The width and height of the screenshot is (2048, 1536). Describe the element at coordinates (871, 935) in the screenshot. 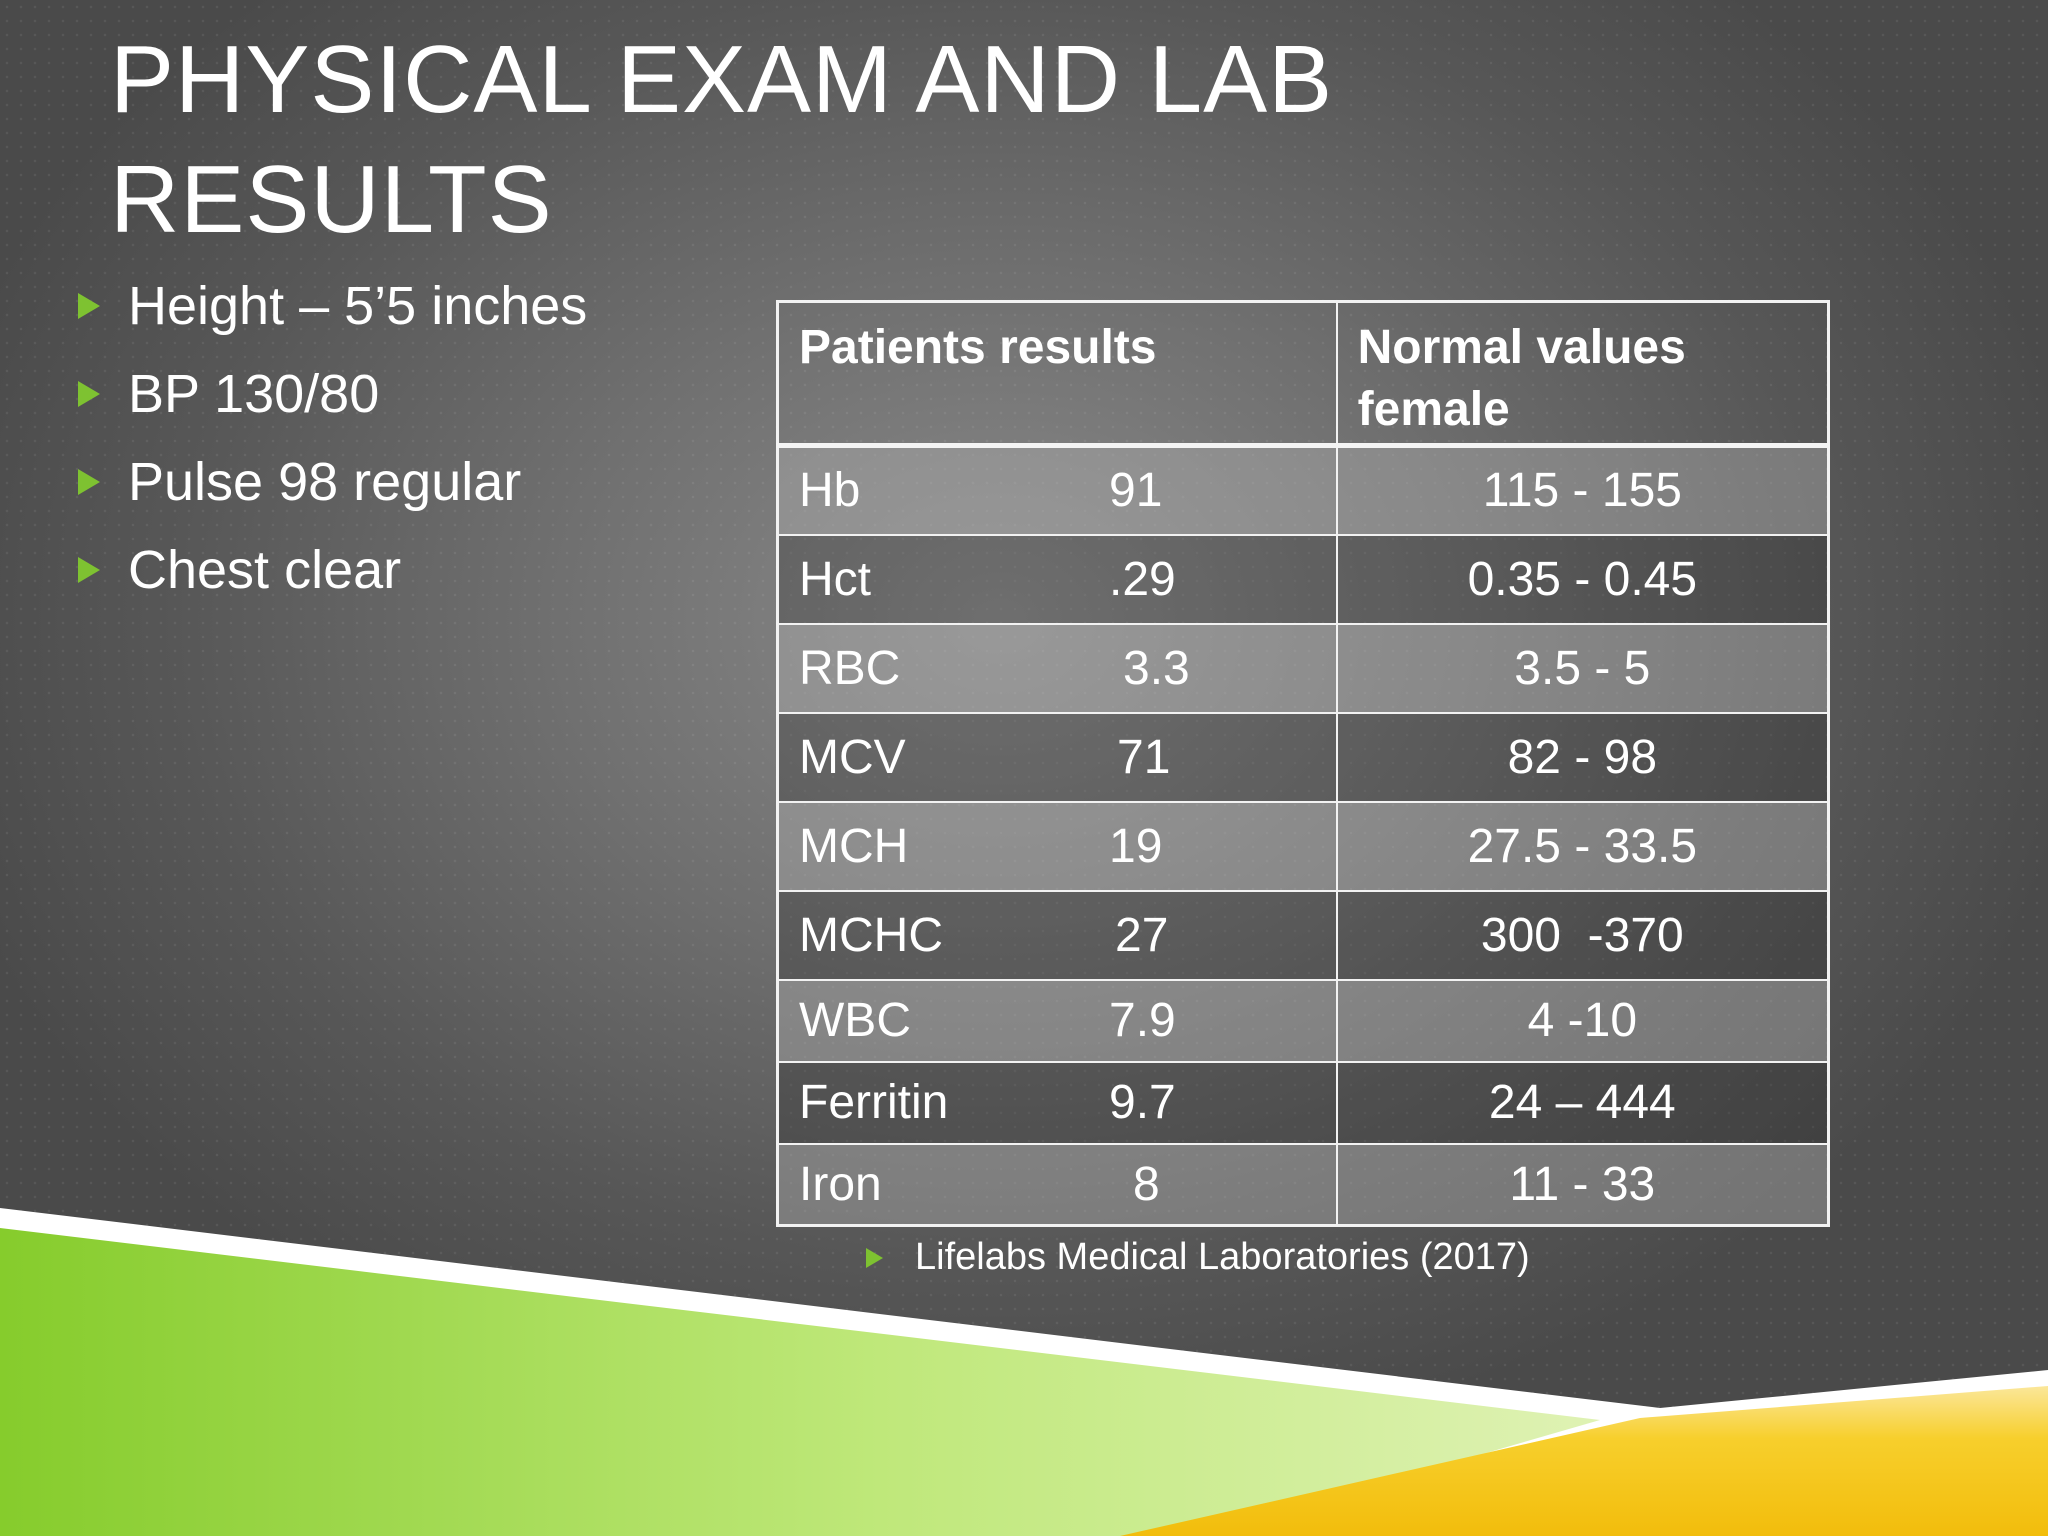

I see `test-name: MCHC` at that location.